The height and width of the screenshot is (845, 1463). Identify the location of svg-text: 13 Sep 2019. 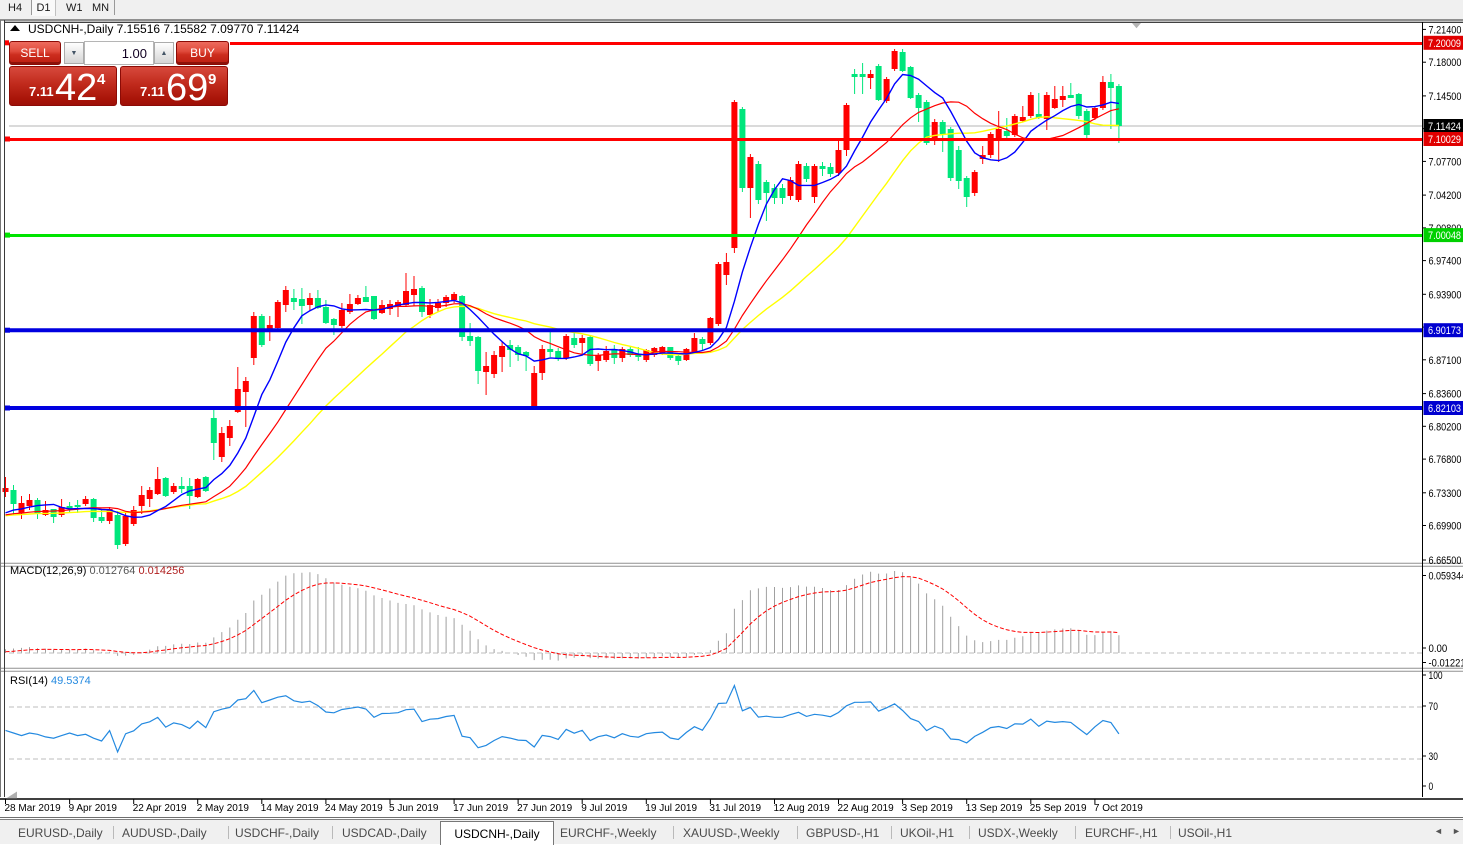
(994, 808).